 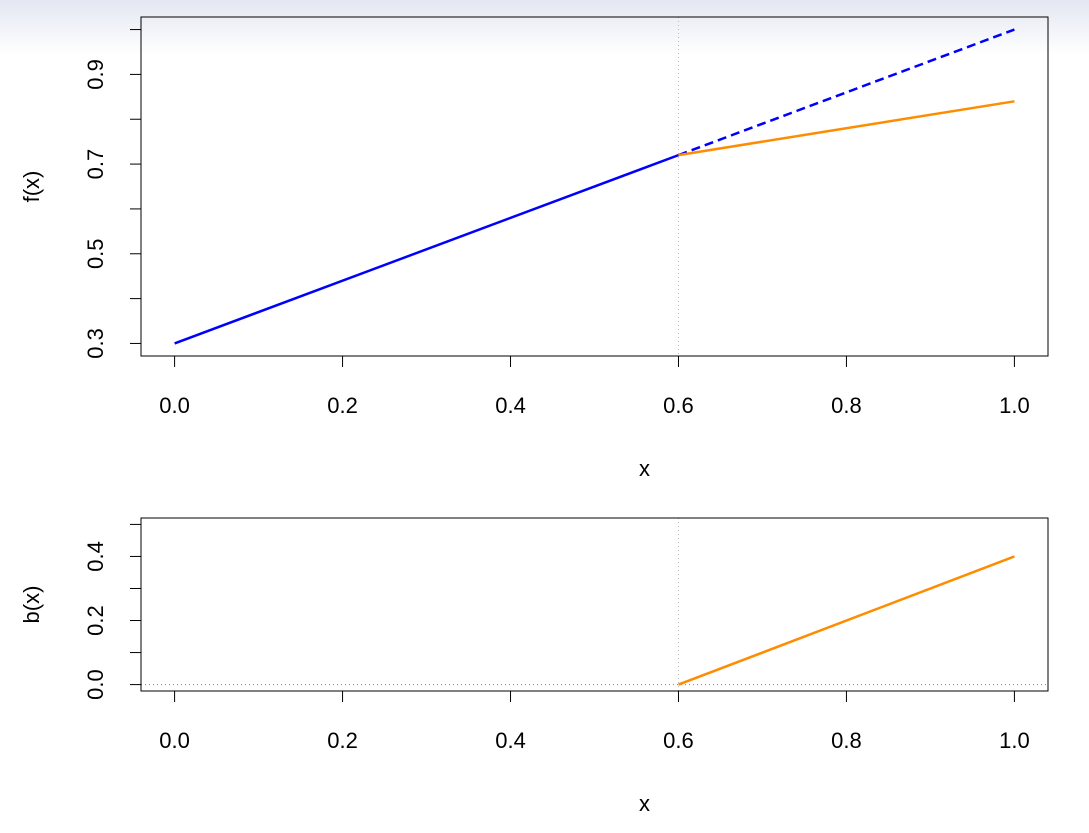 What do you see at coordinates (95, 620) in the screenshot?
I see `y-tick-label: 0.2` at bounding box center [95, 620].